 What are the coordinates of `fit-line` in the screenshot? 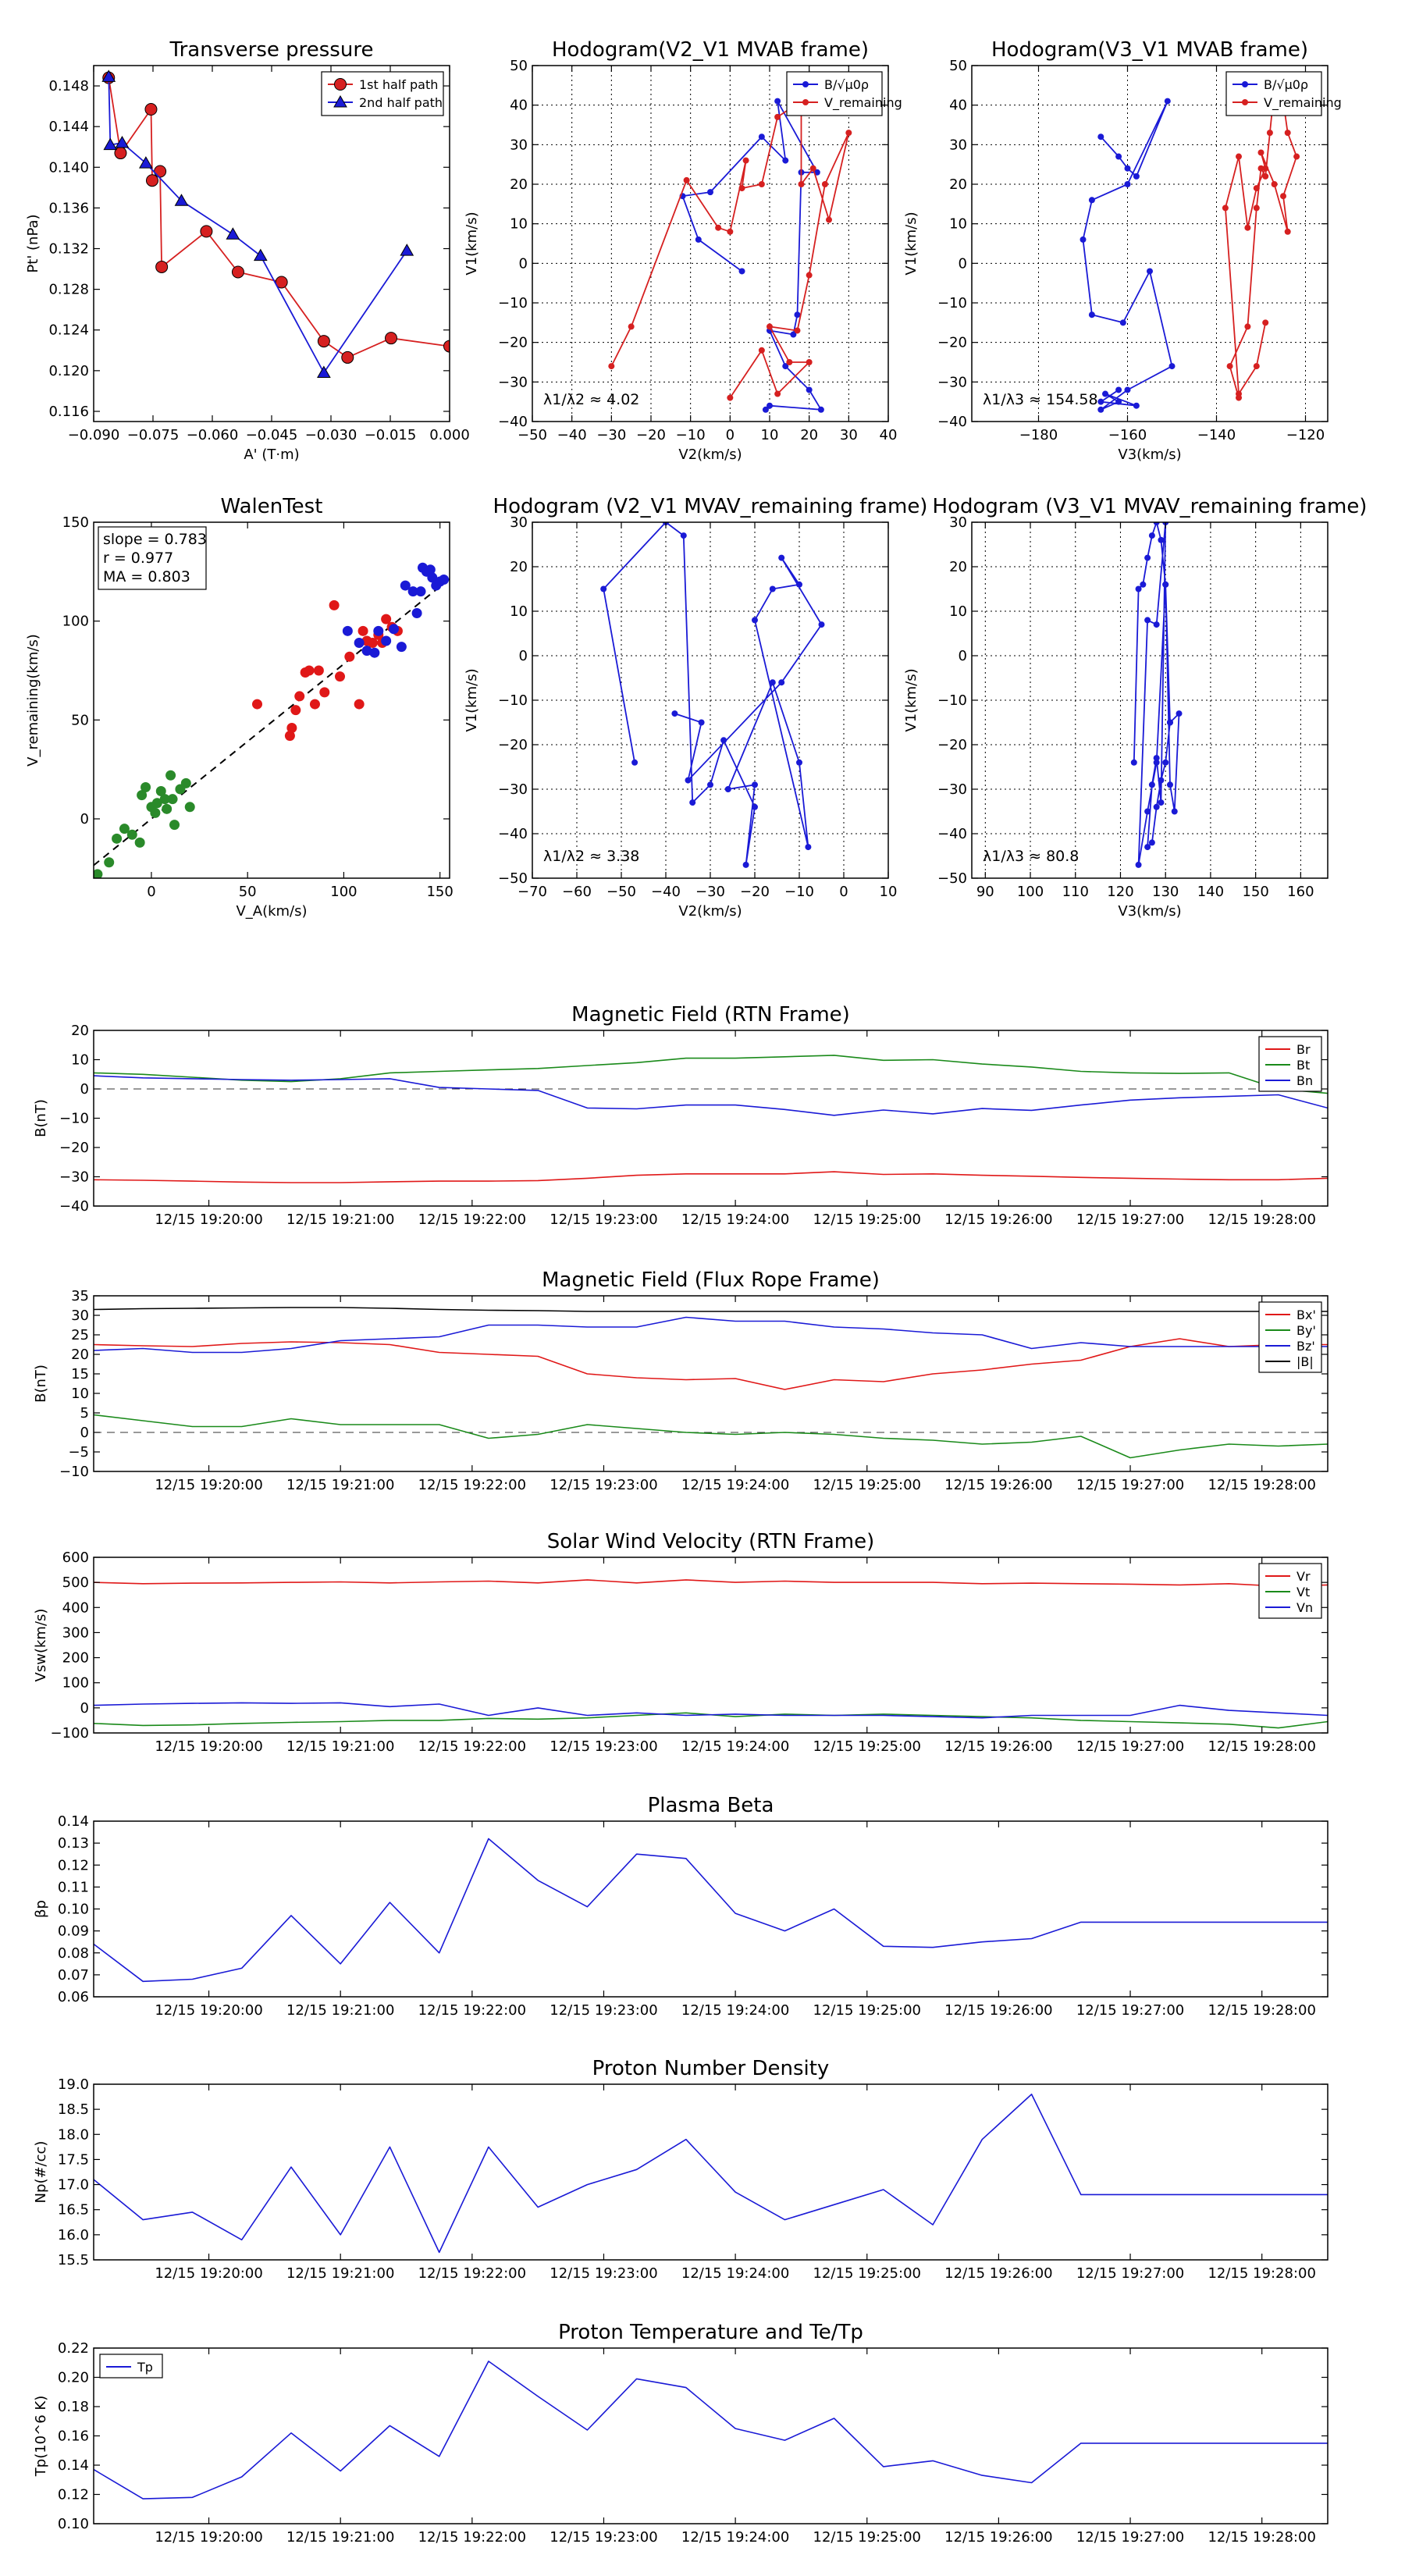 It's located at (272, 722).